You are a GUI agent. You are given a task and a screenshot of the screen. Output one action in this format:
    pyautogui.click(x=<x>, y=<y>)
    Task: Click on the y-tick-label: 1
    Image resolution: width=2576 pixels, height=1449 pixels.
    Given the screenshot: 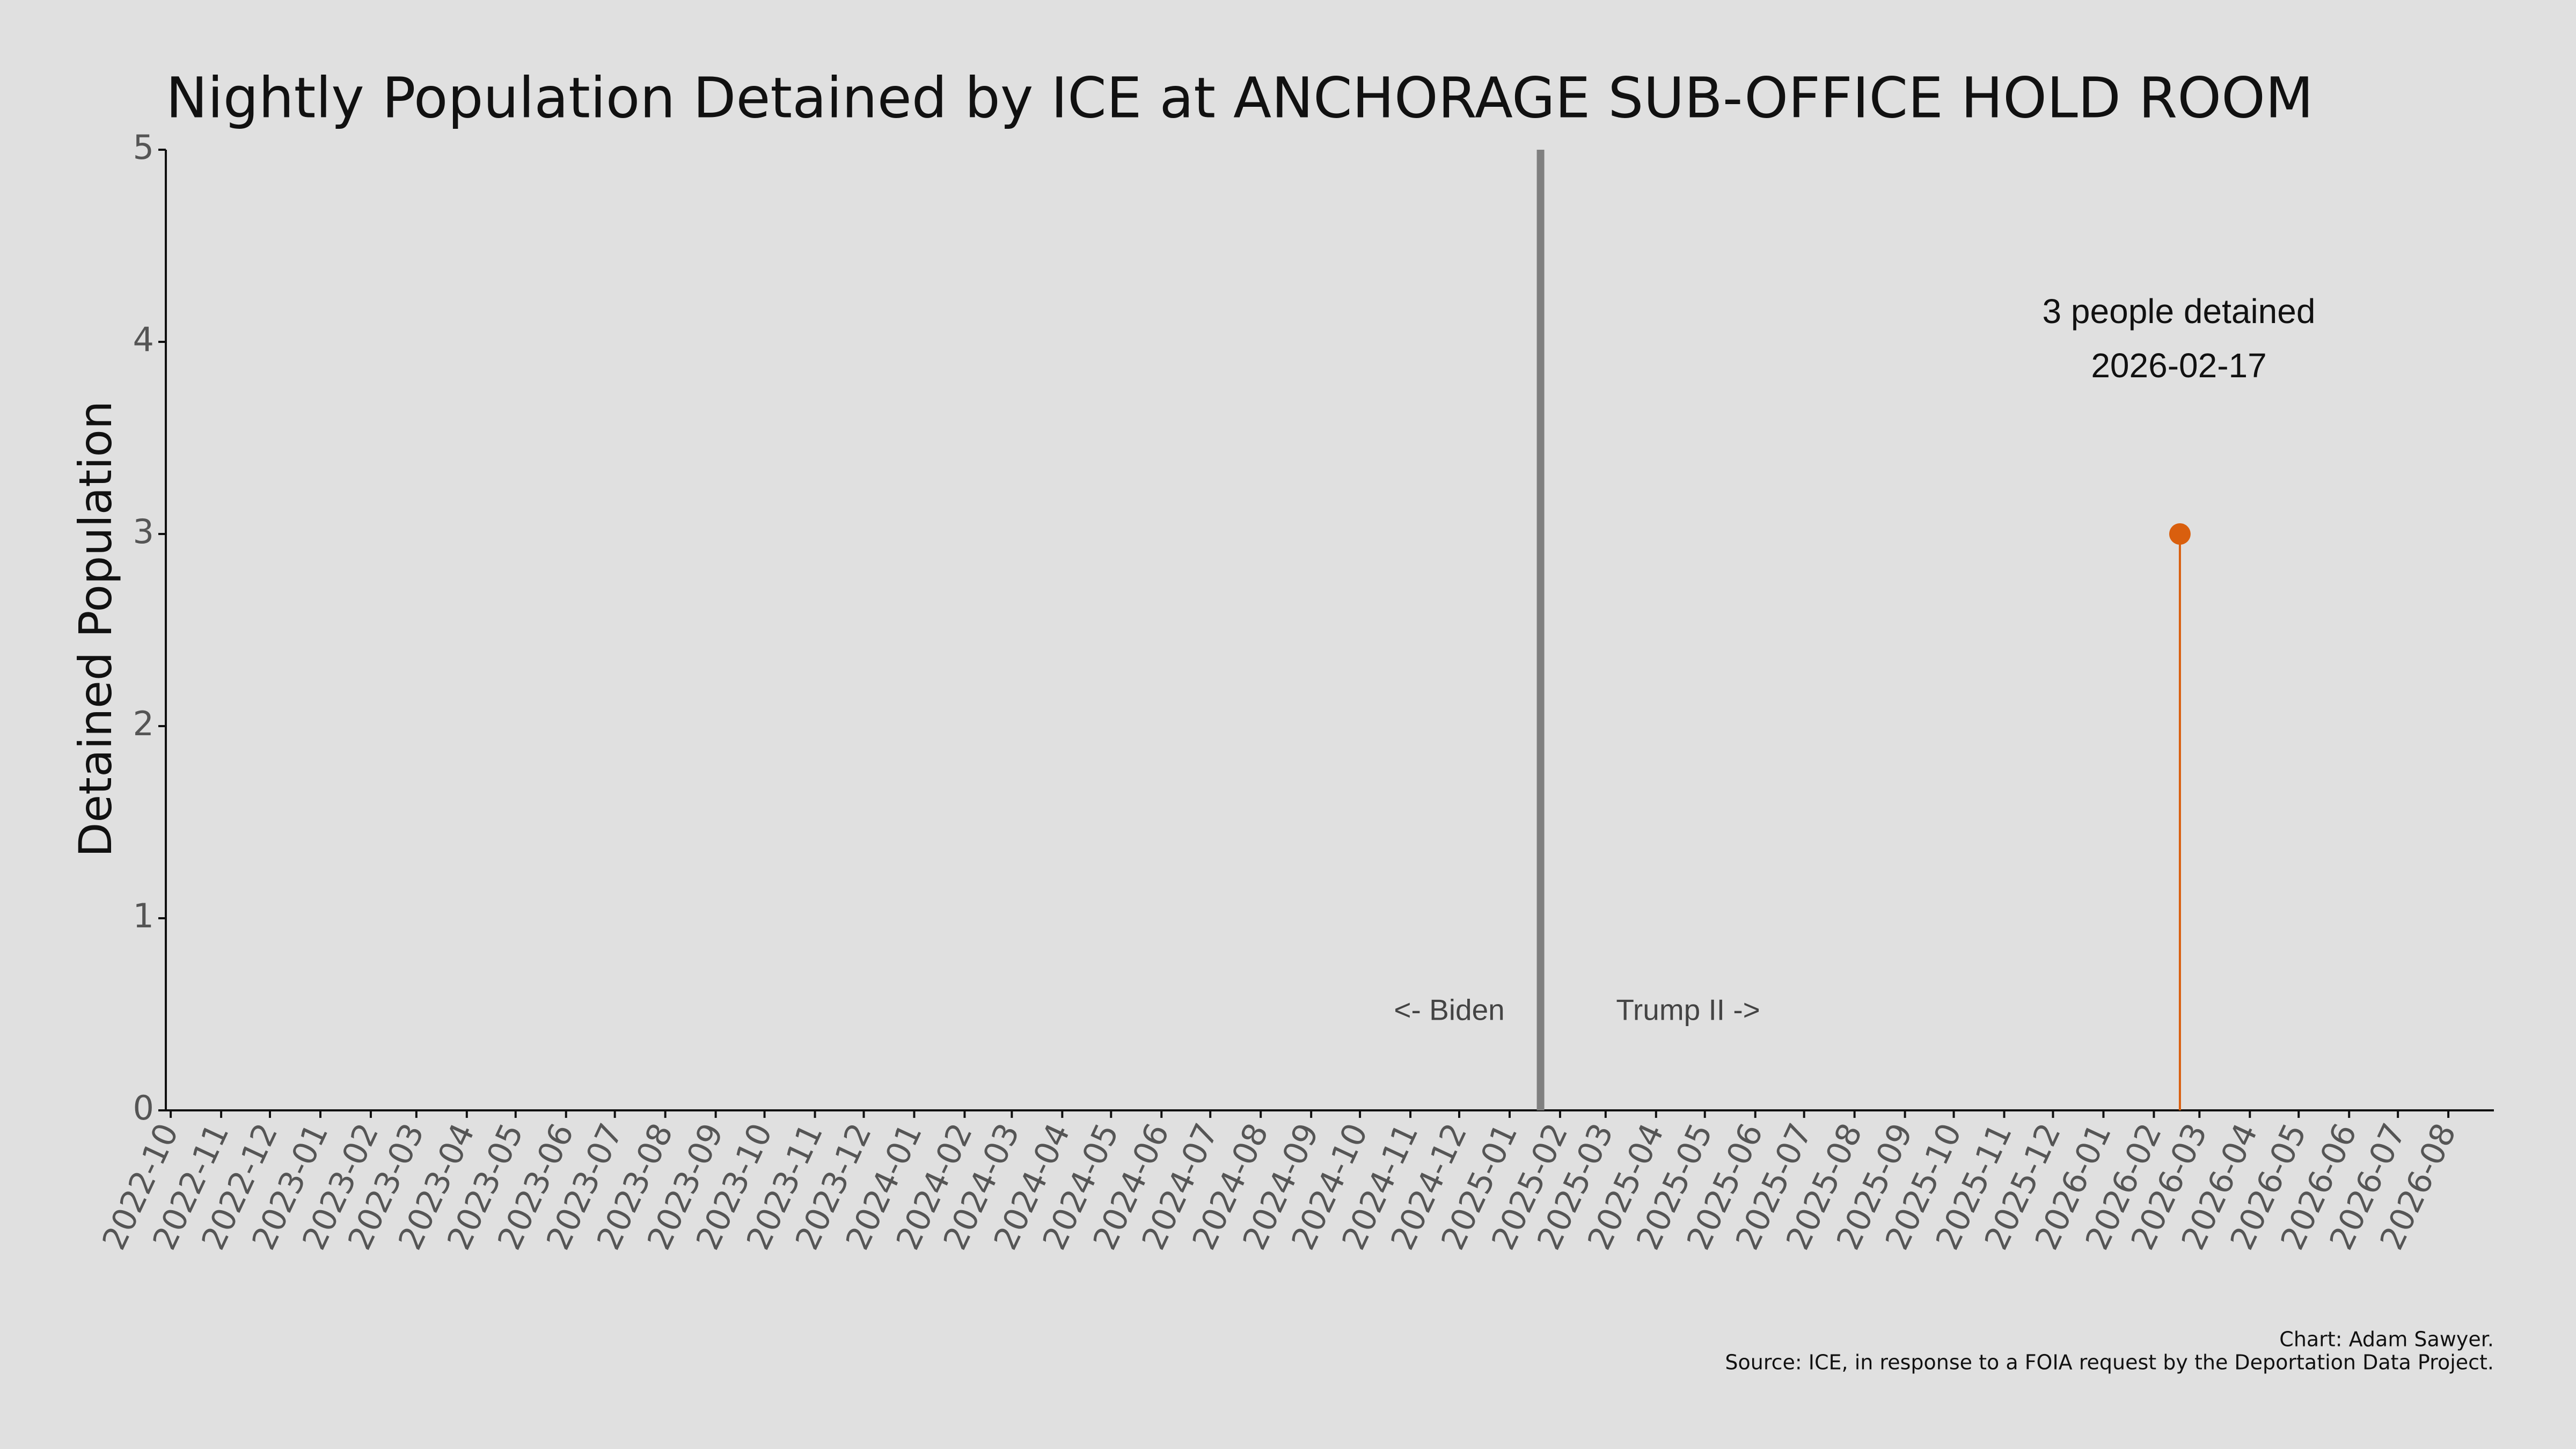 What is the action you would take?
    pyautogui.click(x=143, y=915)
    